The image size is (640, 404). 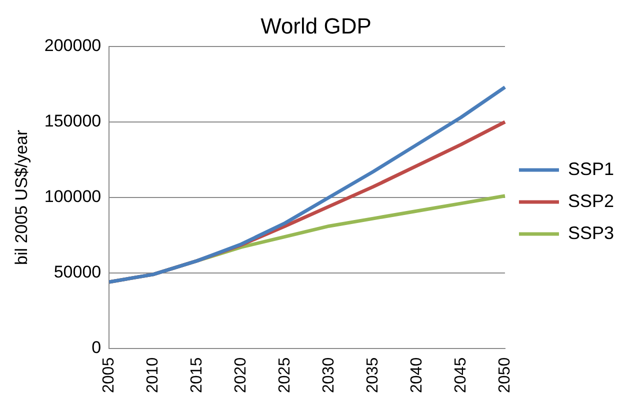 What do you see at coordinates (73, 121) in the screenshot?
I see `y-tick-label: 150000` at bounding box center [73, 121].